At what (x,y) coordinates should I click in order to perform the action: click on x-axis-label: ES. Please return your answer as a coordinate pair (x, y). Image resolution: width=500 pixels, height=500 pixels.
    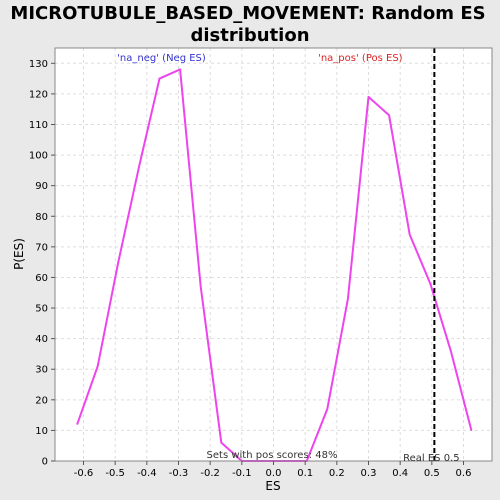
    Looking at the image, I should click on (272, 486).